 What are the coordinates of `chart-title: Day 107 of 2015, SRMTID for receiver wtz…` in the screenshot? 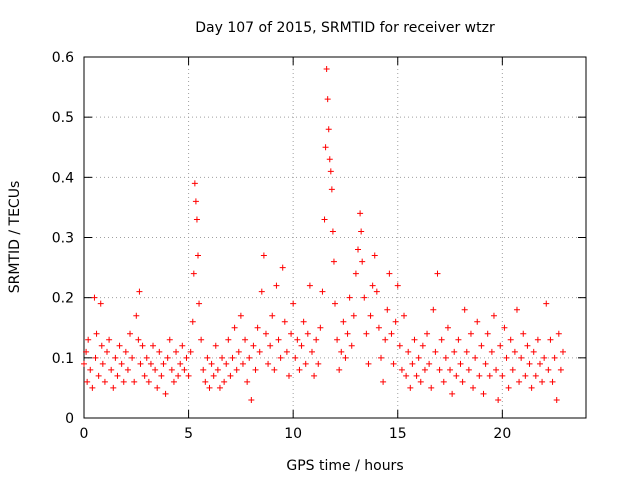 It's located at (345, 28).